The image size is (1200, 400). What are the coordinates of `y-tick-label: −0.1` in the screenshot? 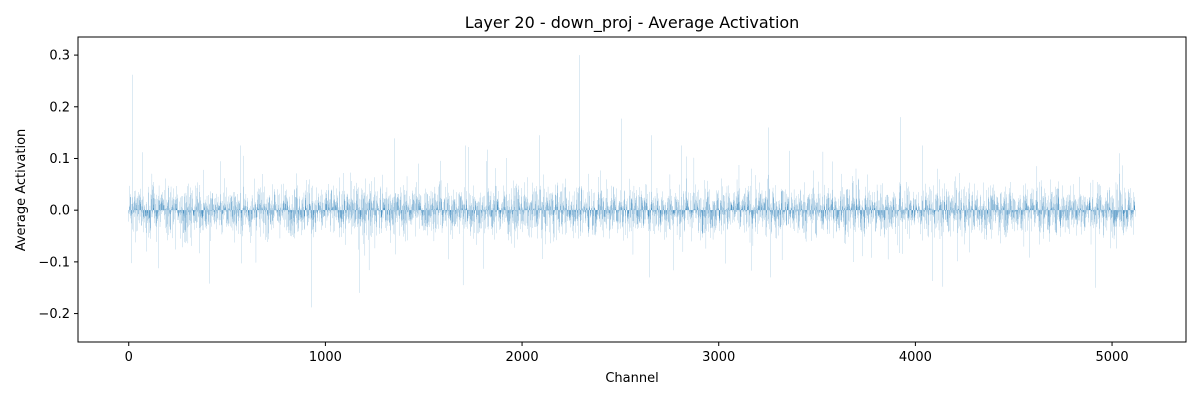 It's located at (54, 262).